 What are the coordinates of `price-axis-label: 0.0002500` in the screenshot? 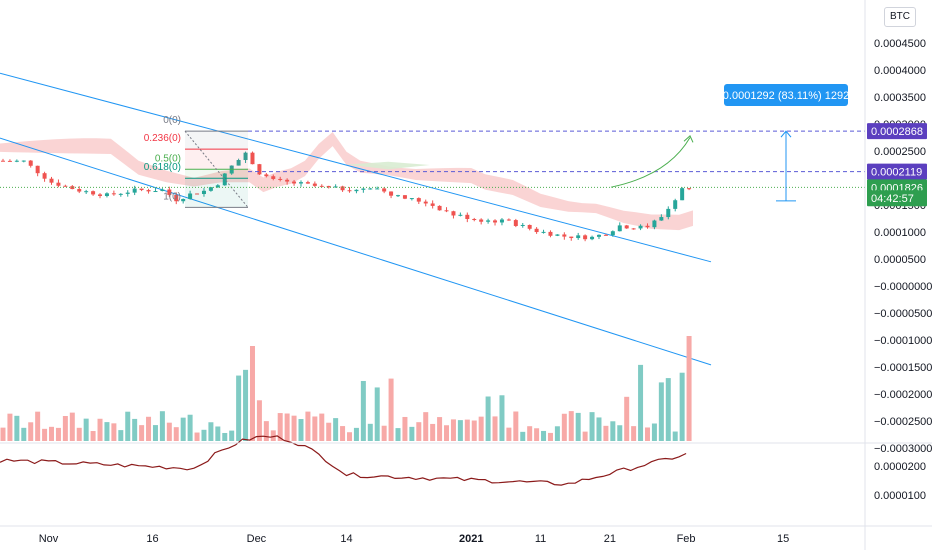 It's located at (900, 152).